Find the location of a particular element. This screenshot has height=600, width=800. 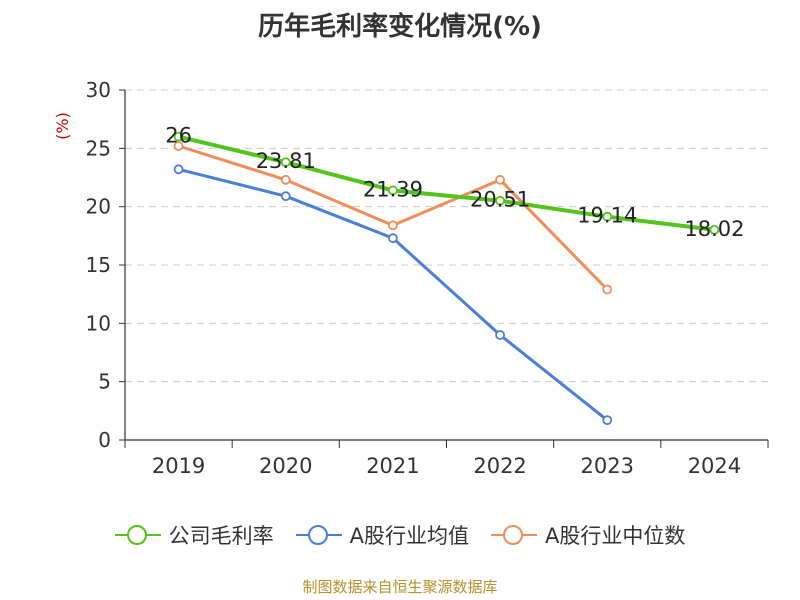

data-label: 23.81 is located at coordinates (286, 161).